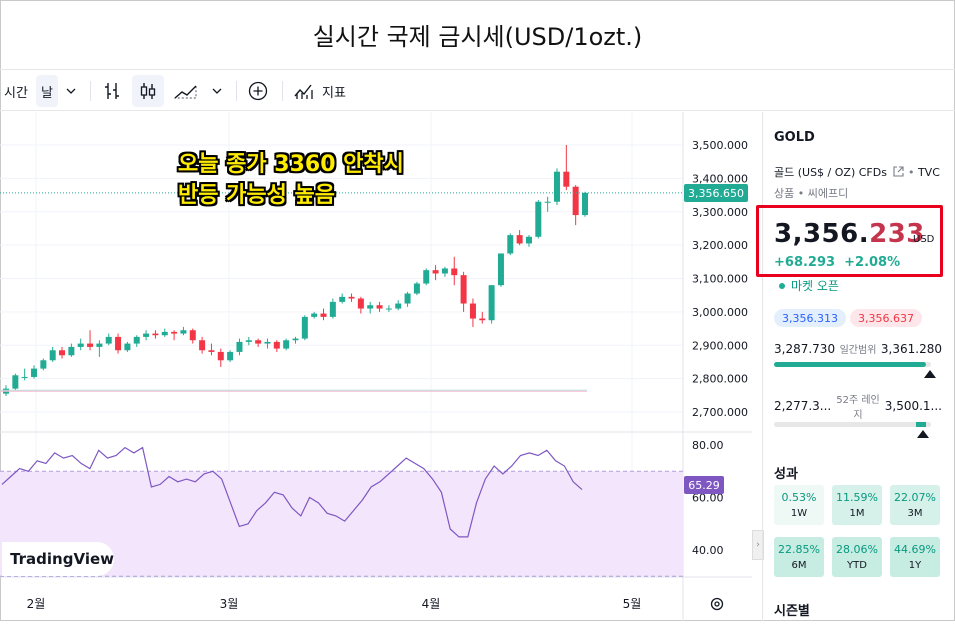 Image resolution: width=955 pixels, height=625 pixels. Describe the element at coordinates (717, 604) in the screenshot. I see `settings-gear-icon` at that location.